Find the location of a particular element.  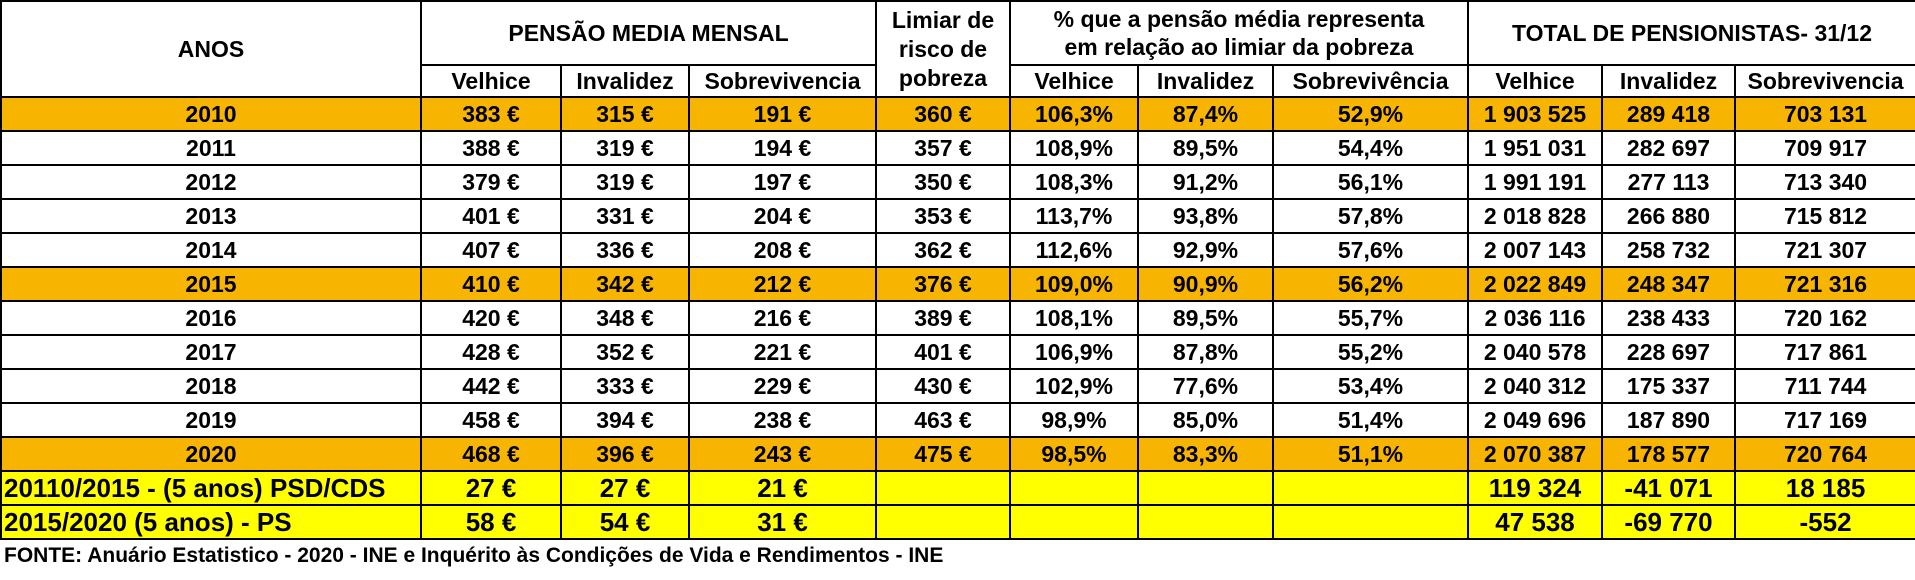

col-pensao-sobrevivencia: Sobrevivencia is located at coordinates (782, 81).